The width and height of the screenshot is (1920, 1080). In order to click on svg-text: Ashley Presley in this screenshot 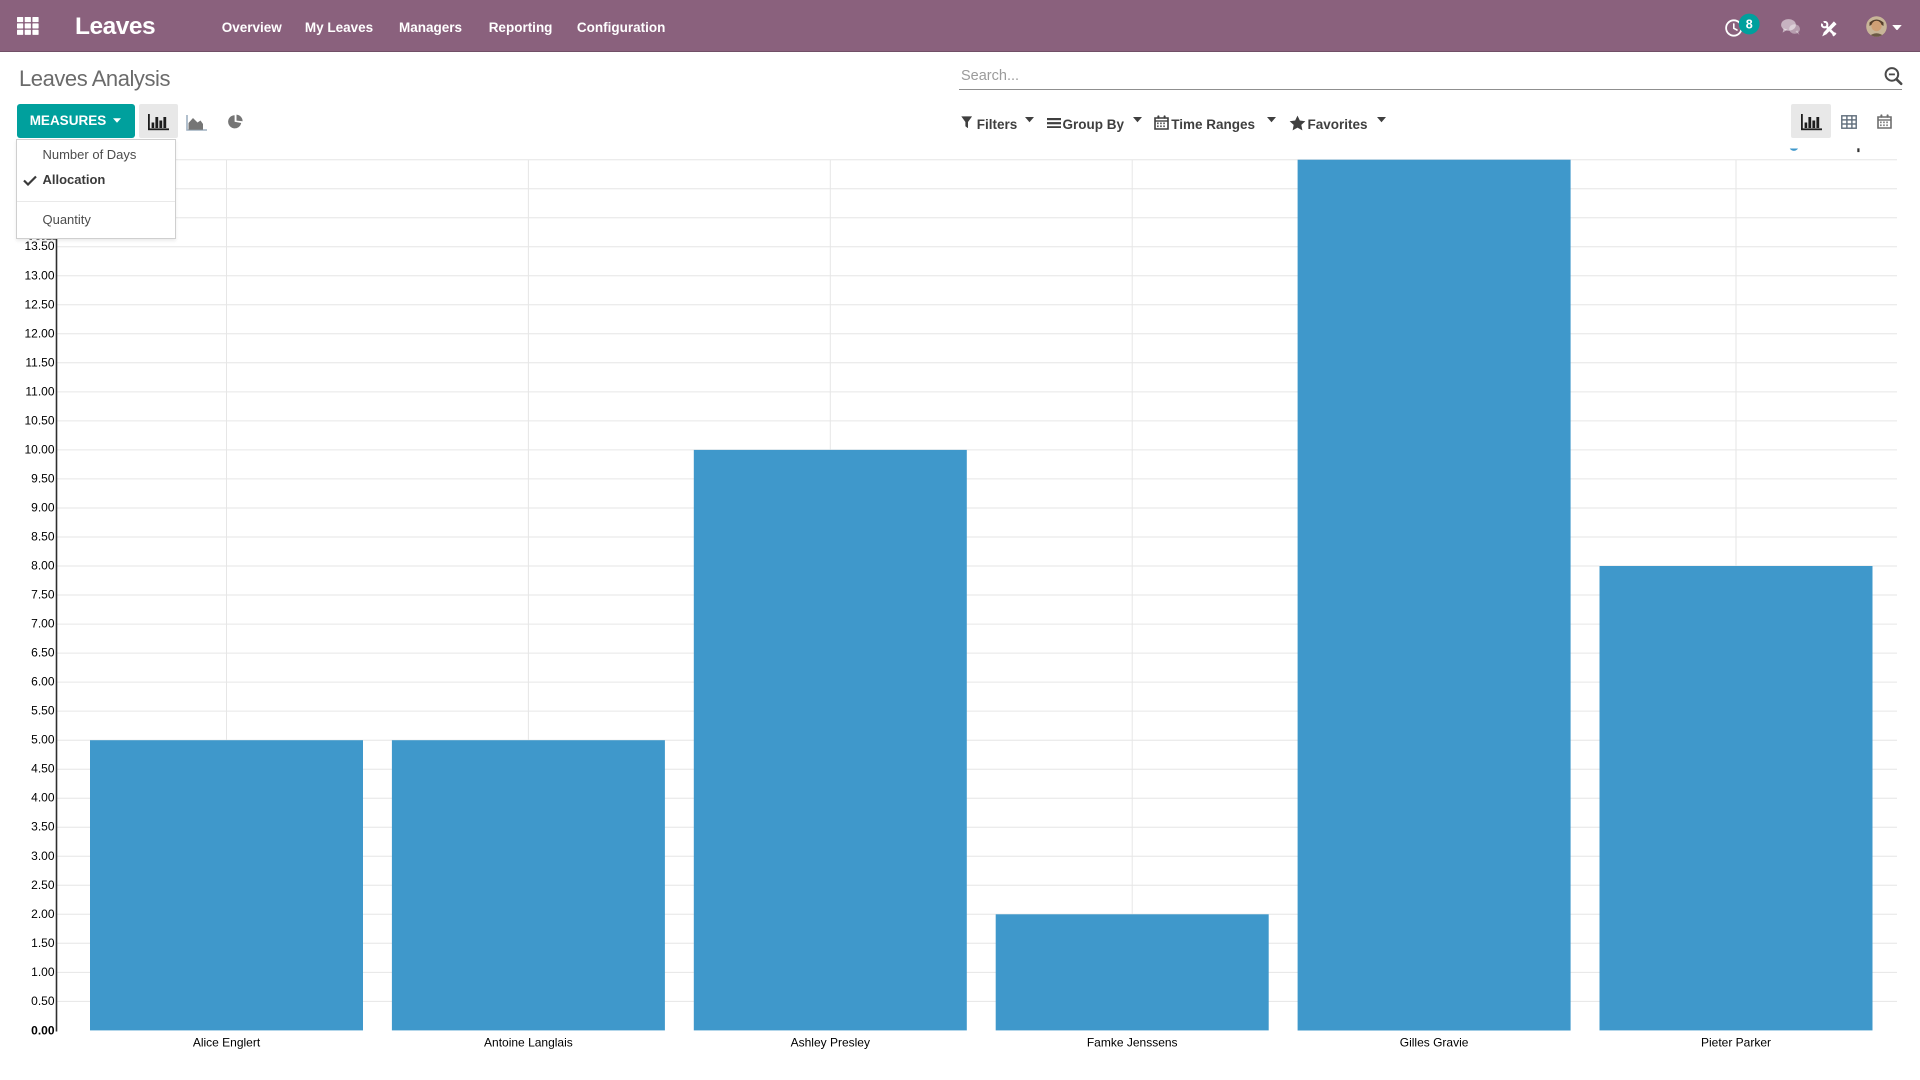, I will do `click(830, 1043)`.